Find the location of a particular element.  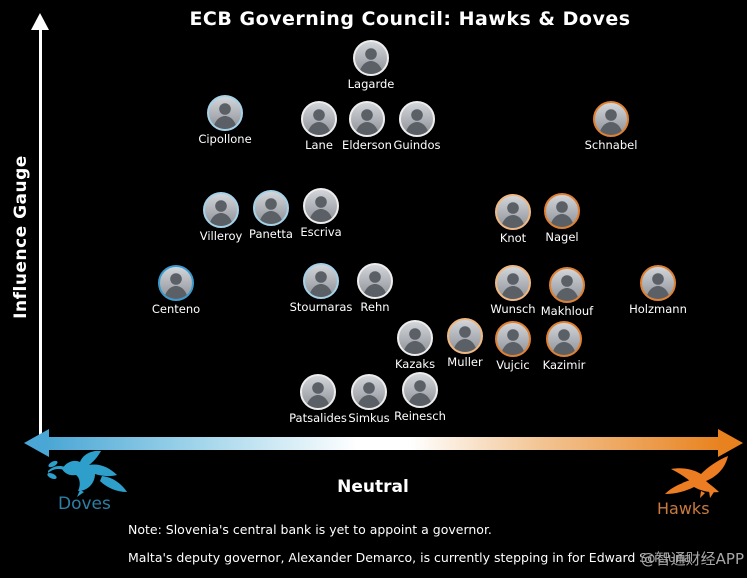

council-member-name: Panetta is located at coordinates (271, 234).